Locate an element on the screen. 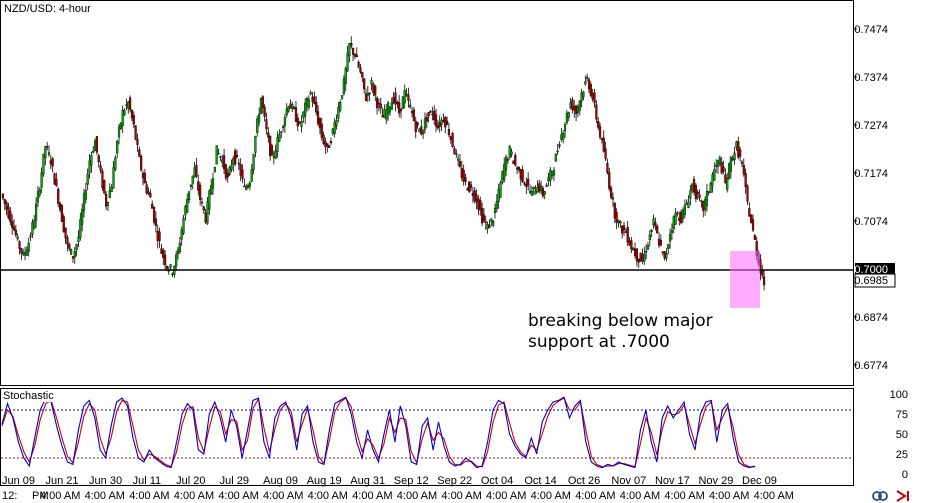 The width and height of the screenshot is (925, 503). x-date-label: Jul 20 is located at coordinates (190, 481).